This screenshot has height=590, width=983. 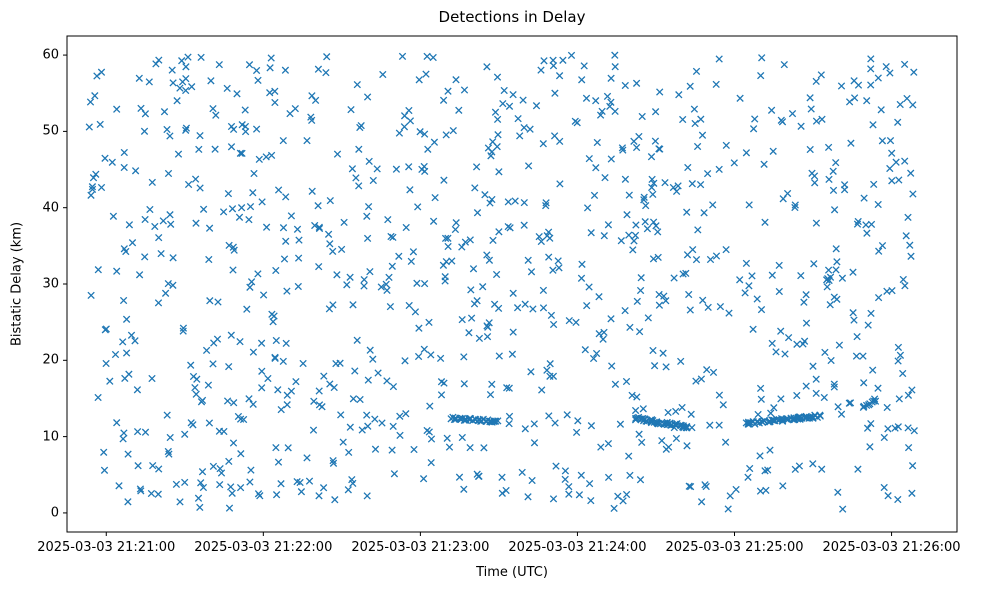 What do you see at coordinates (50, 437) in the screenshot?
I see `y-tick-label: 10` at bounding box center [50, 437].